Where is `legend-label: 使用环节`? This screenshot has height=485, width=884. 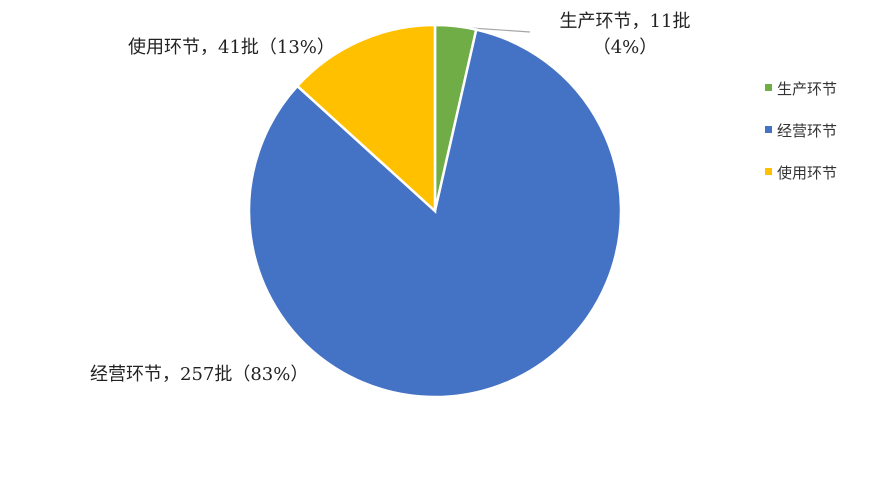 legend-label: 使用环节 is located at coordinates (807, 173).